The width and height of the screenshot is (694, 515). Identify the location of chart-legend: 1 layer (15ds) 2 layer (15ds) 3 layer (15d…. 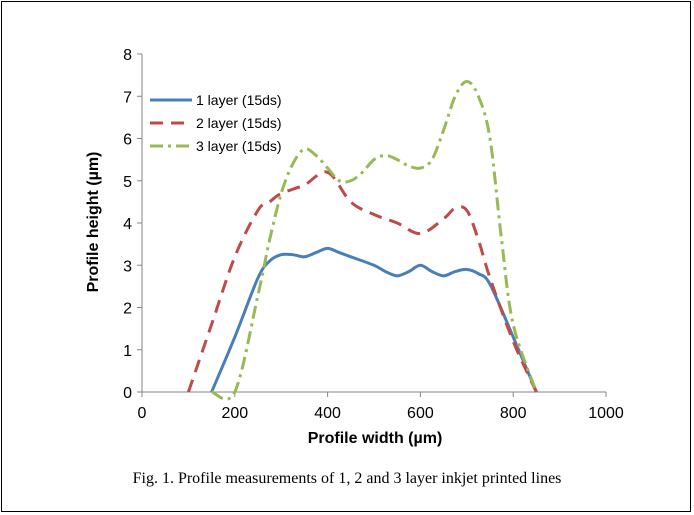
(216, 123).